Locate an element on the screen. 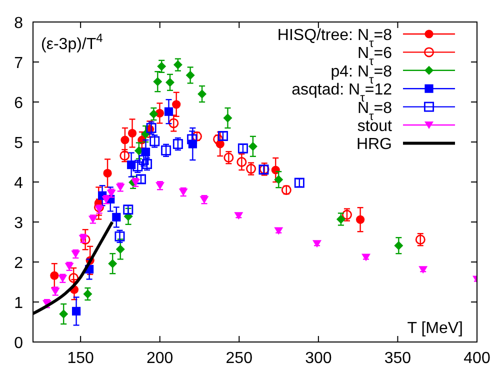 Image resolution: width=504 pixels, height=379 pixels. y-tick-label: 6 is located at coordinates (19, 103).